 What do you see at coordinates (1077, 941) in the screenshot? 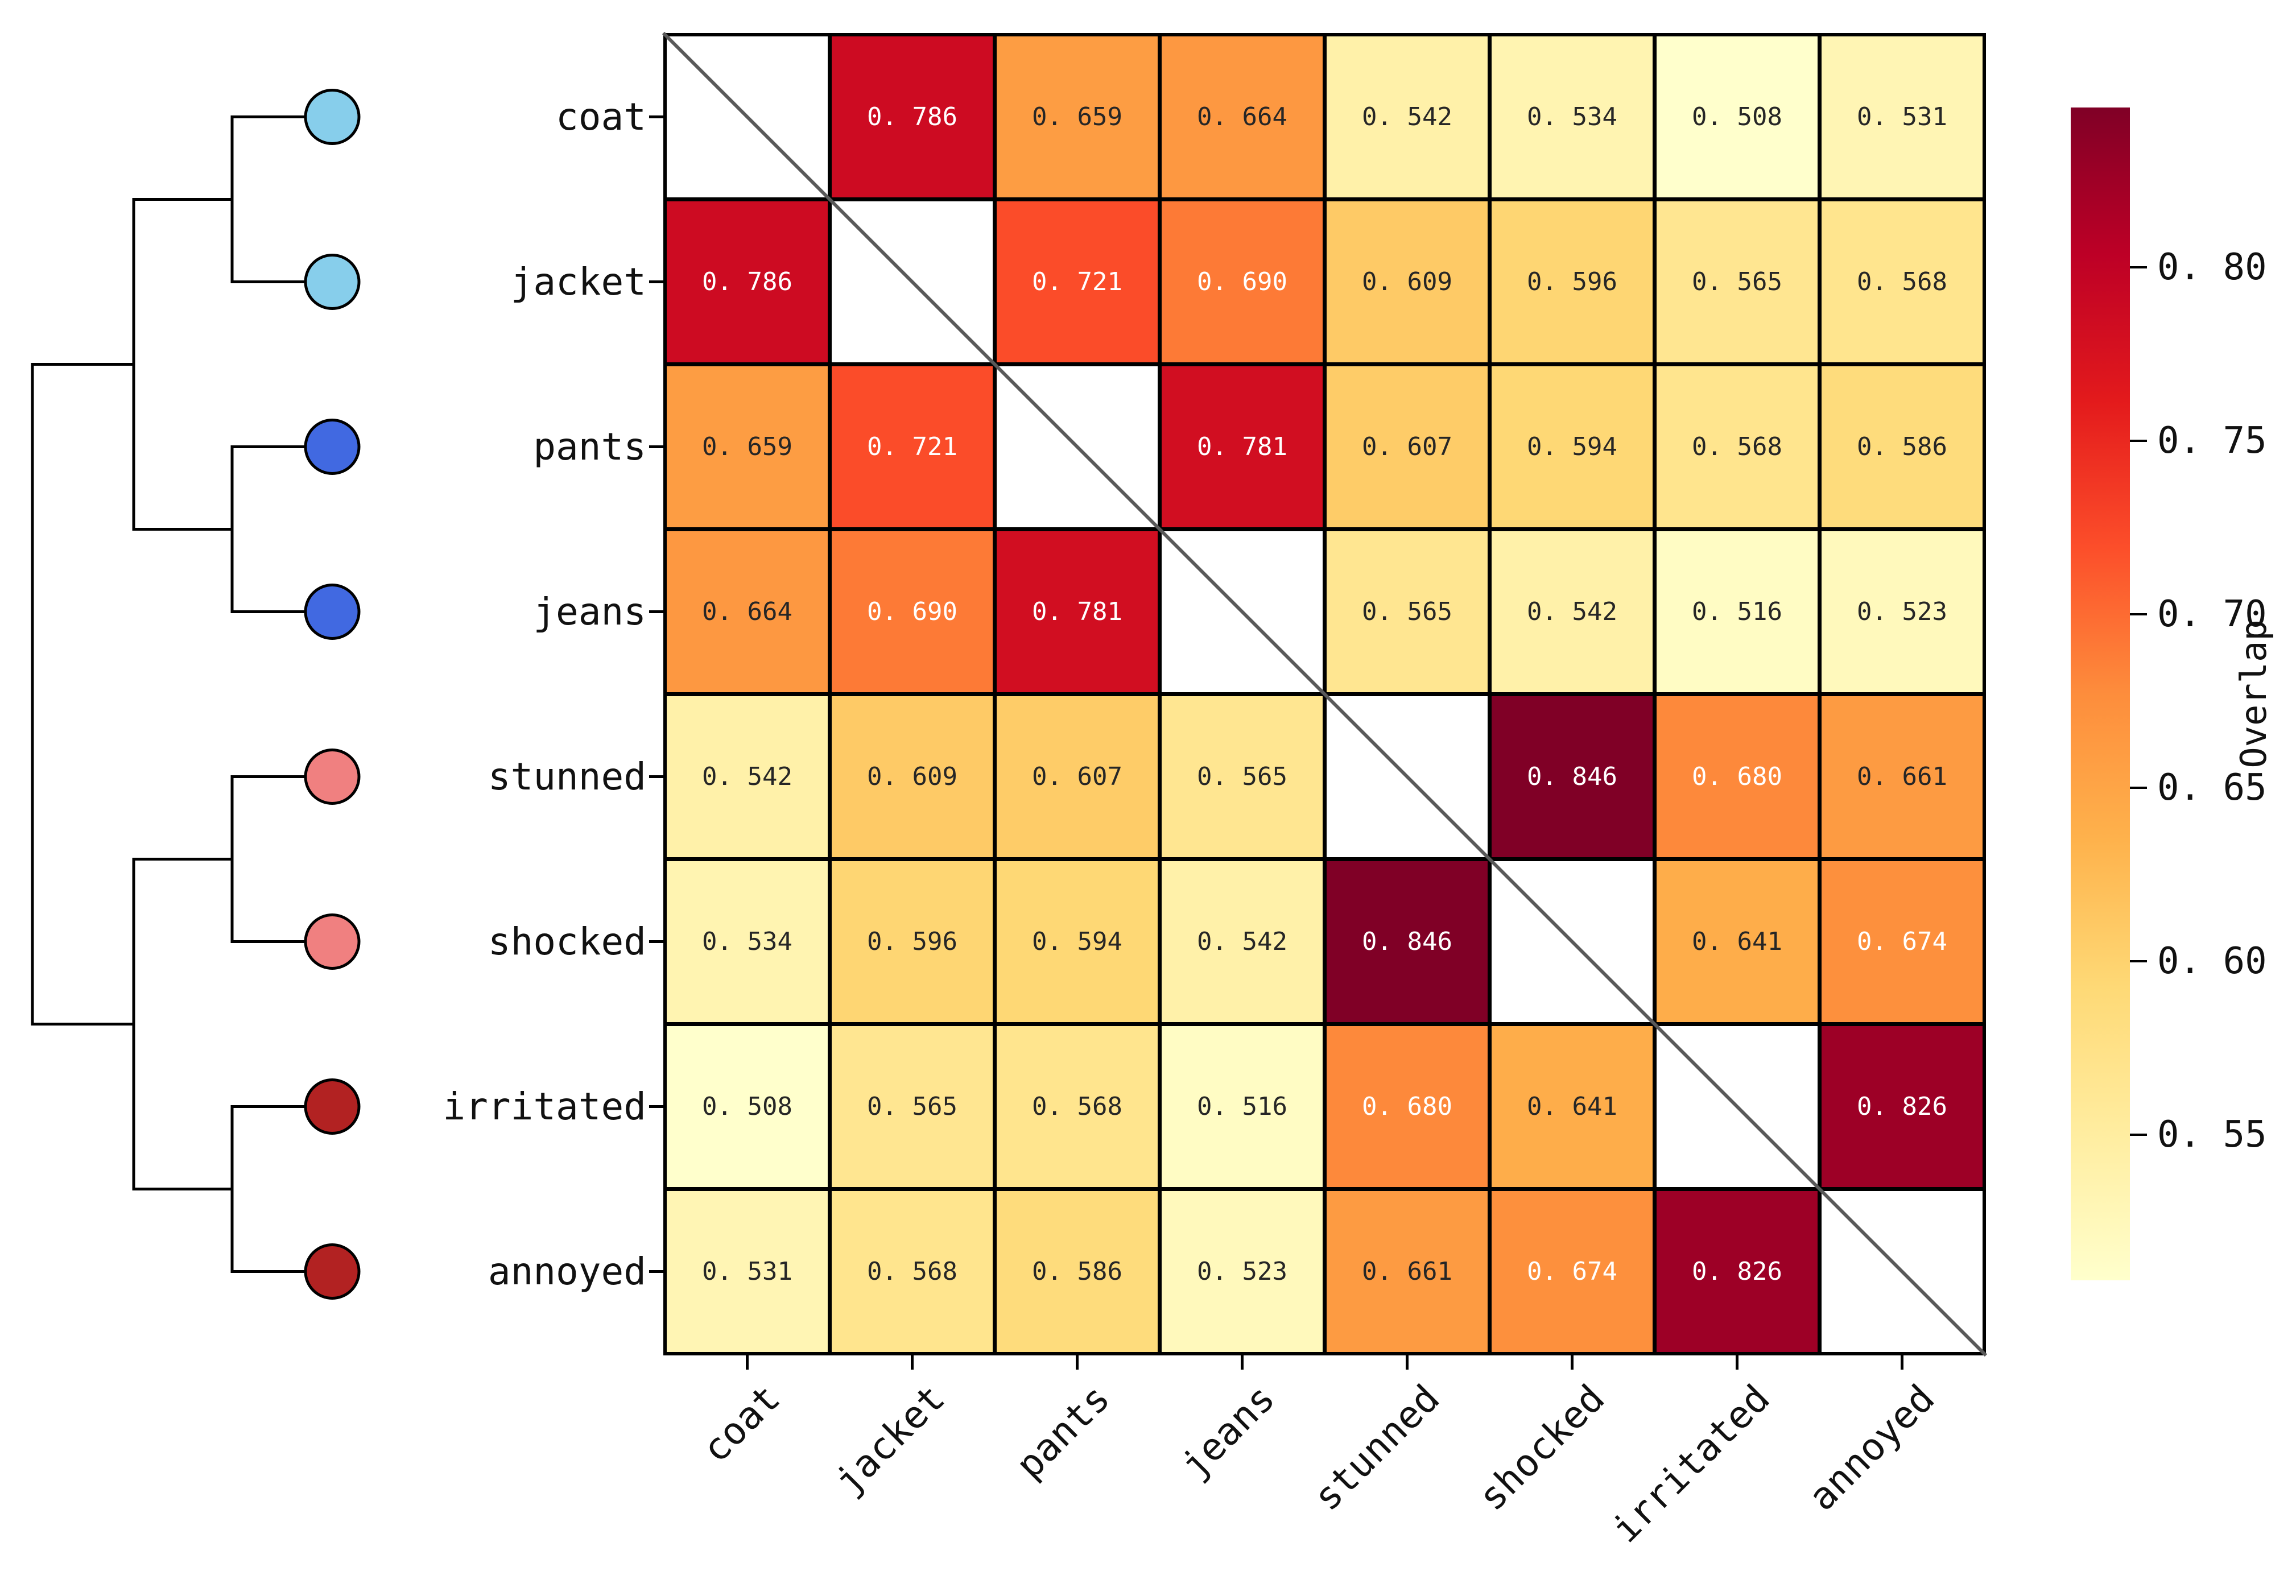
I see `heatmap-cell: 0. 594` at bounding box center [1077, 941].